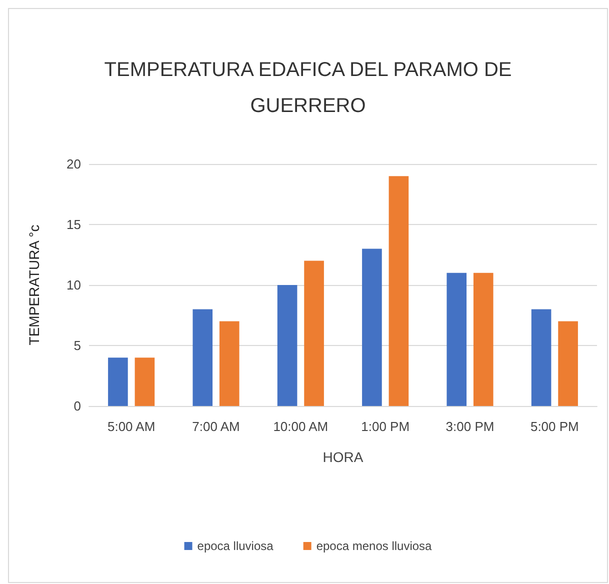 Image resolution: width=609 pixels, height=584 pixels. What do you see at coordinates (308, 88) in the screenshot?
I see `chart-title: TEMPERATURA EDAFICA DEL PARAMO DE GUERRERO` at bounding box center [308, 88].